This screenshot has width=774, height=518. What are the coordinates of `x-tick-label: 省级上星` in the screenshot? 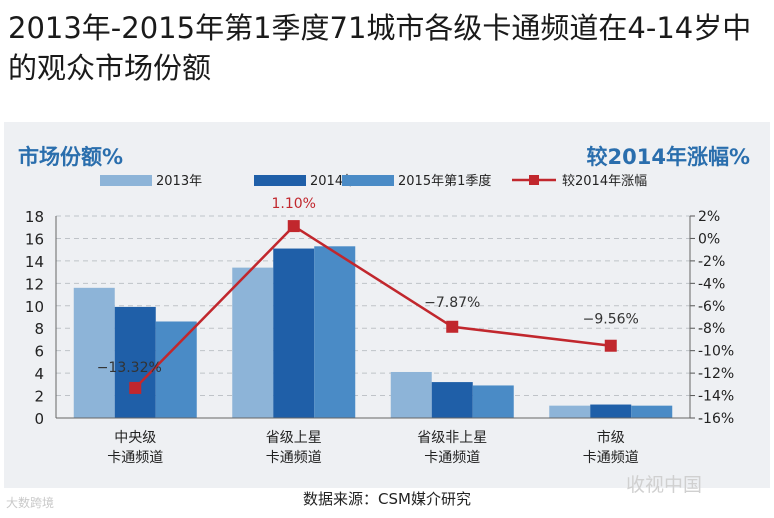 It's located at (294, 438).